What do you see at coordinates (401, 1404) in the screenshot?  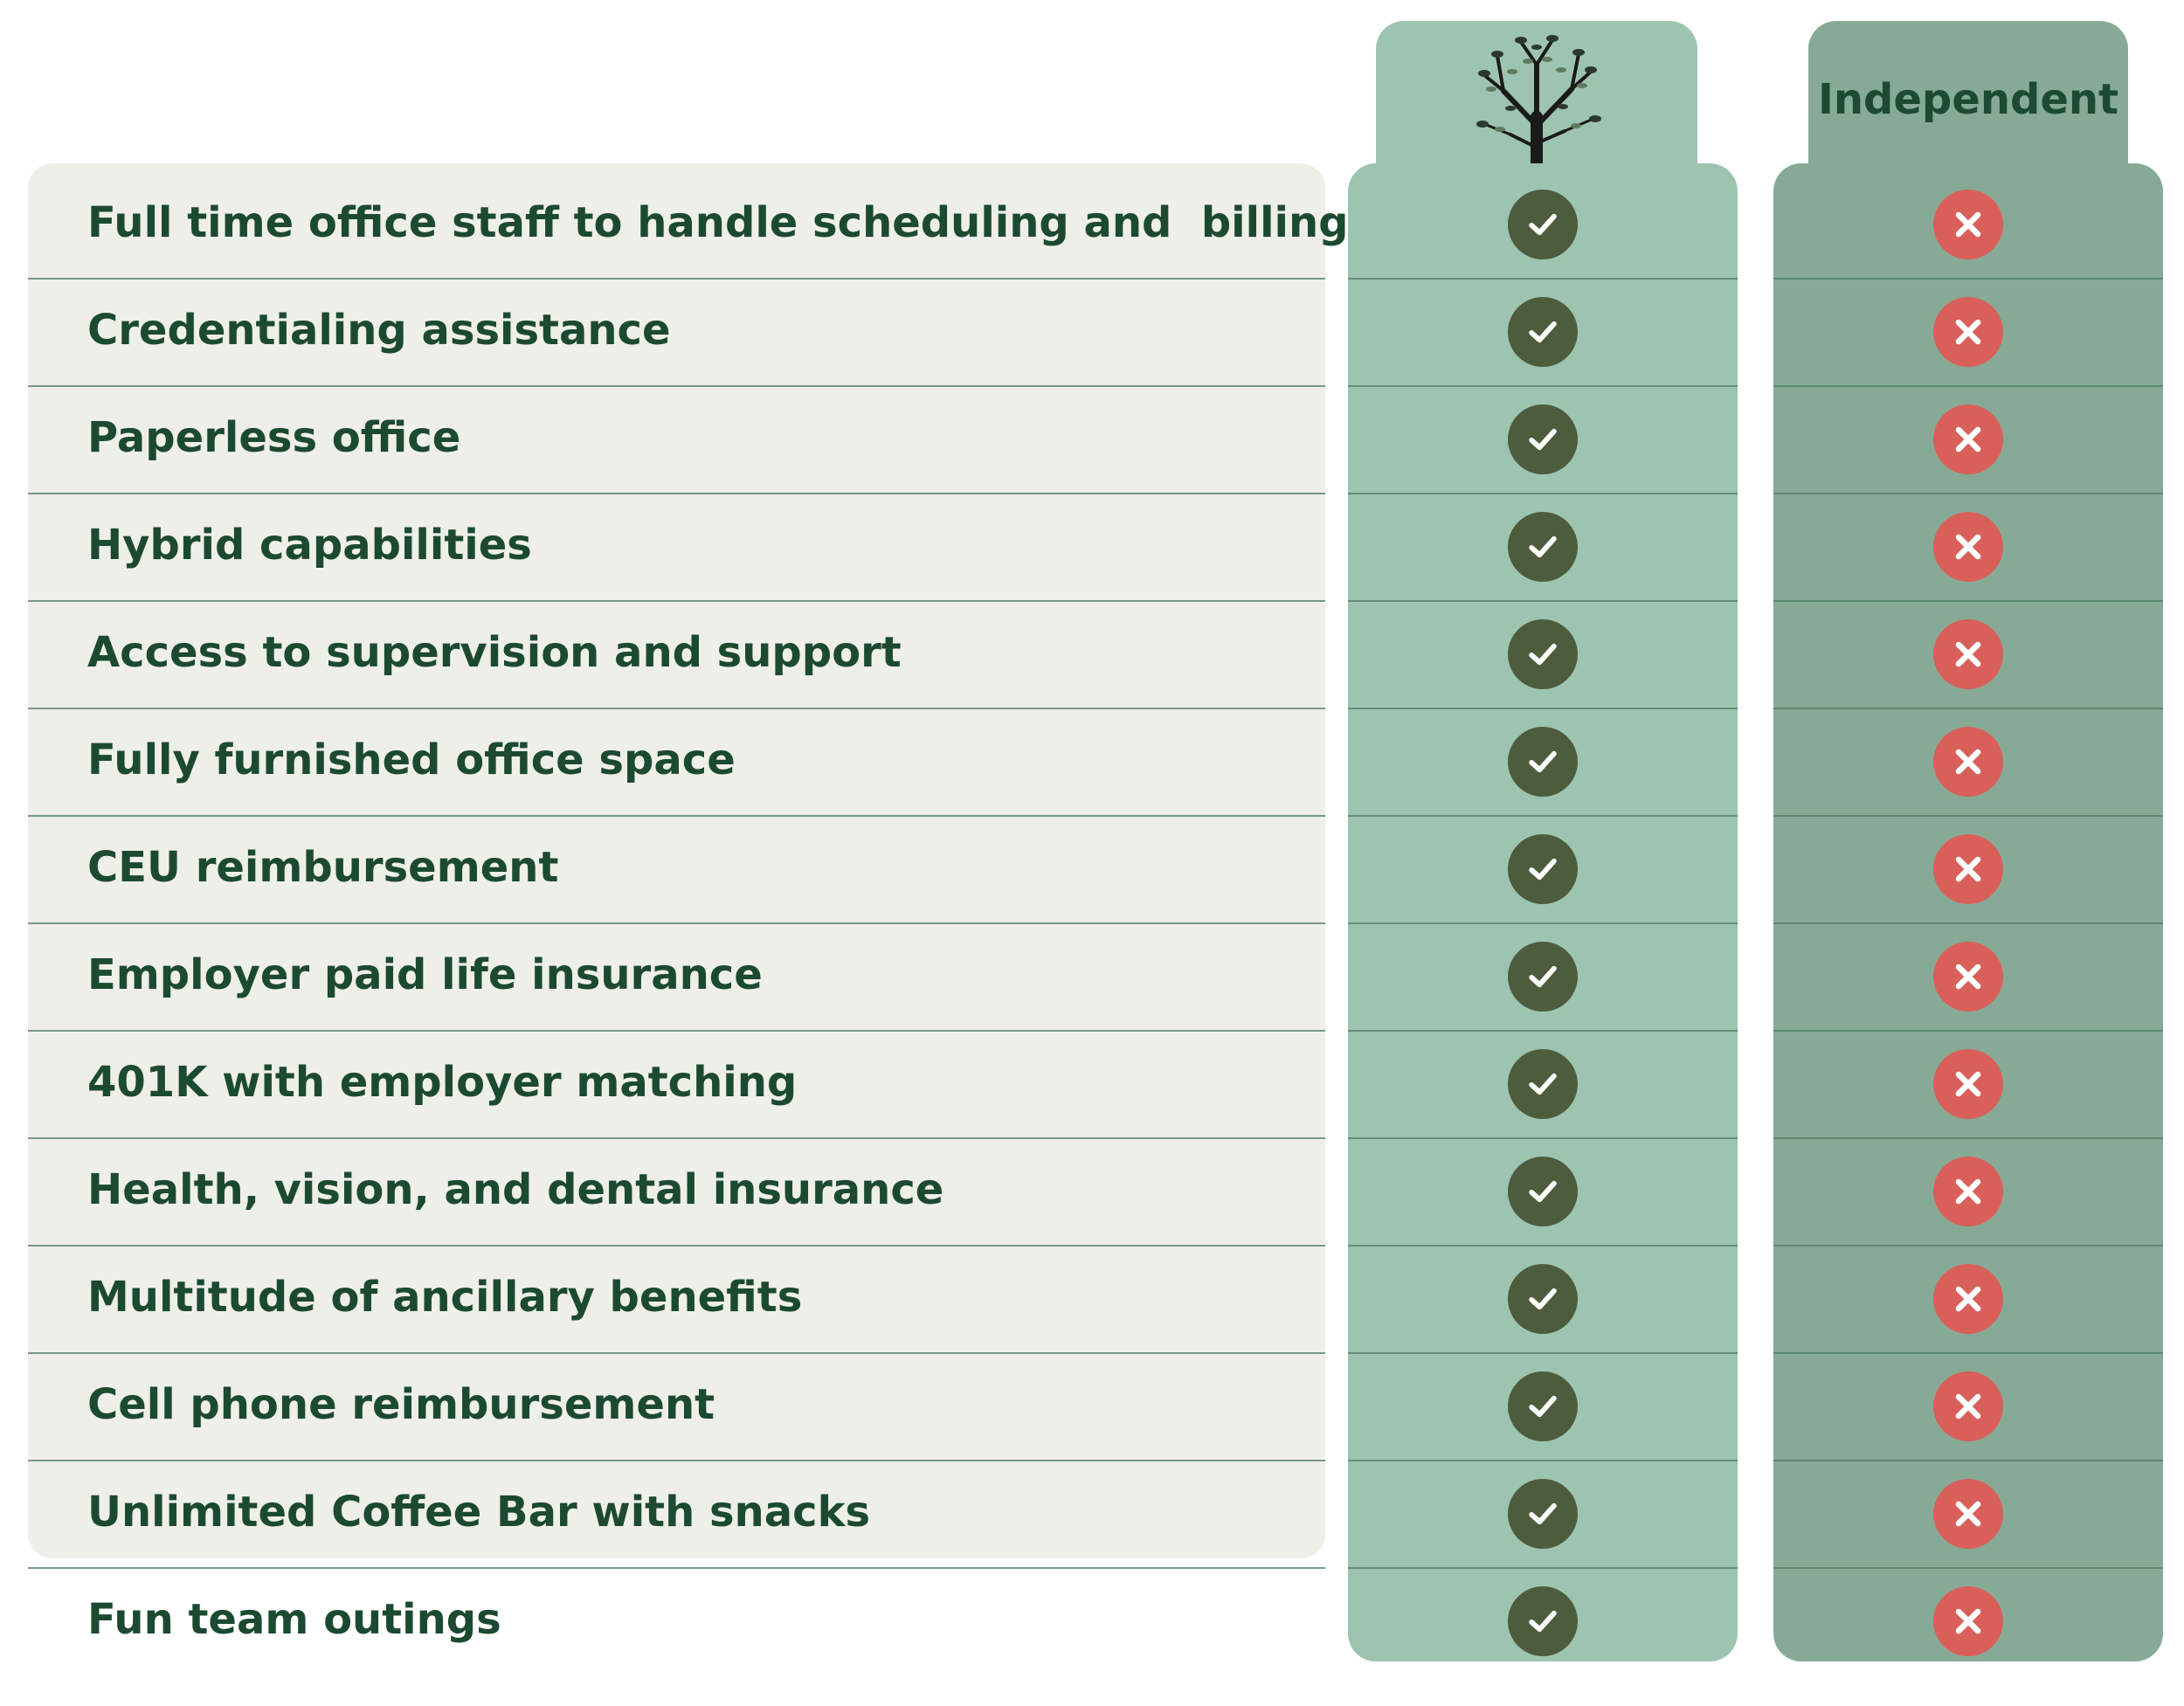 I see `row-label: Cell phone reimbursement` at bounding box center [401, 1404].